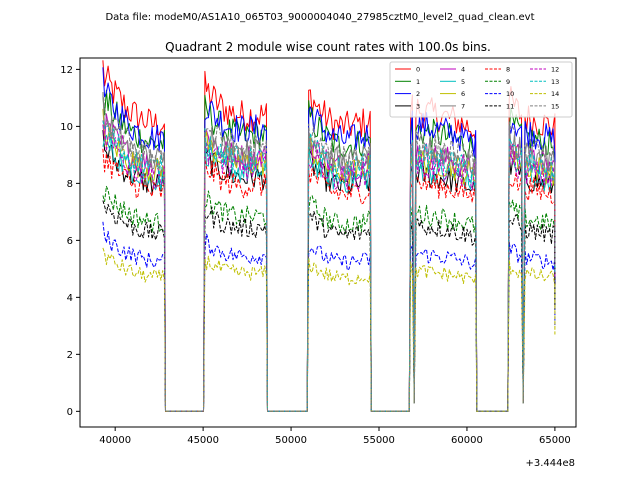  What do you see at coordinates (481, 89) in the screenshot?
I see `legend-box` at bounding box center [481, 89].